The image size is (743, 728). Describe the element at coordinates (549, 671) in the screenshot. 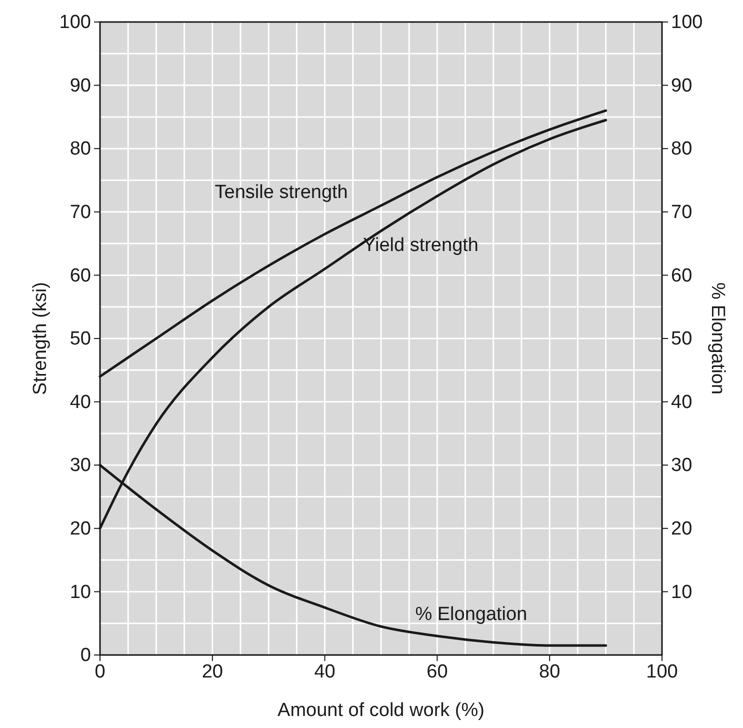

I see `x-tick-label: 80` at that location.